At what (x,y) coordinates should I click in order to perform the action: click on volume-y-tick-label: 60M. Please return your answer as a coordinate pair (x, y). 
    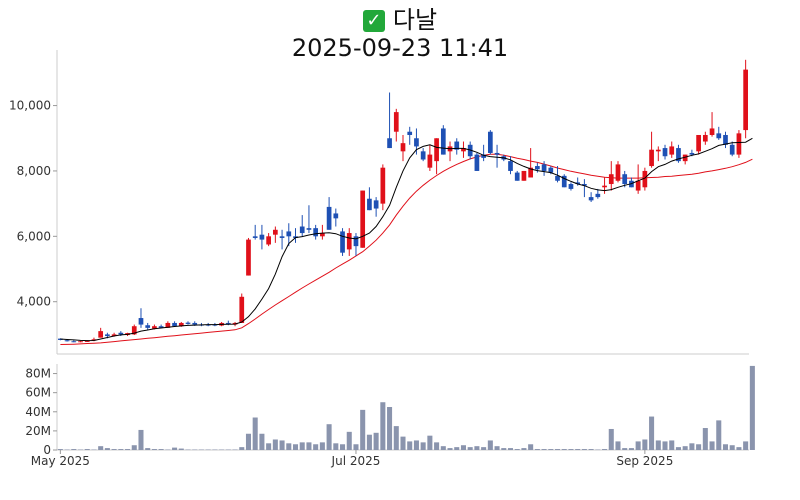
    Looking at the image, I should click on (38, 393).